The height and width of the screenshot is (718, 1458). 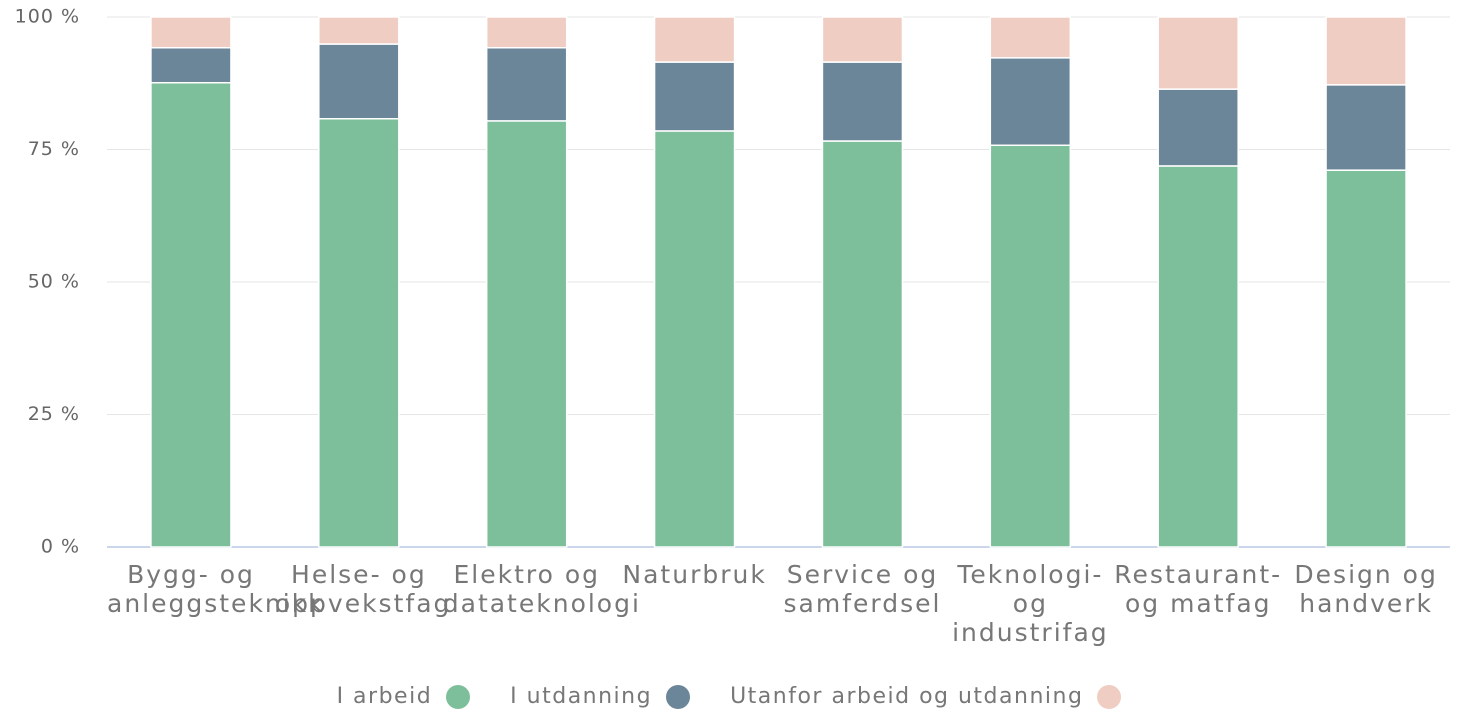 What do you see at coordinates (1366, 589) in the screenshot?
I see `x-tick-label: Design og handverk` at bounding box center [1366, 589].